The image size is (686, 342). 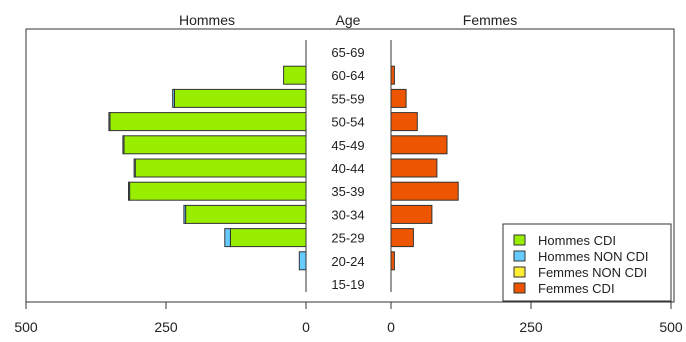 What do you see at coordinates (347, 52) in the screenshot?
I see `age-label-65-69: 65-69` at bounding box center [347, 52].